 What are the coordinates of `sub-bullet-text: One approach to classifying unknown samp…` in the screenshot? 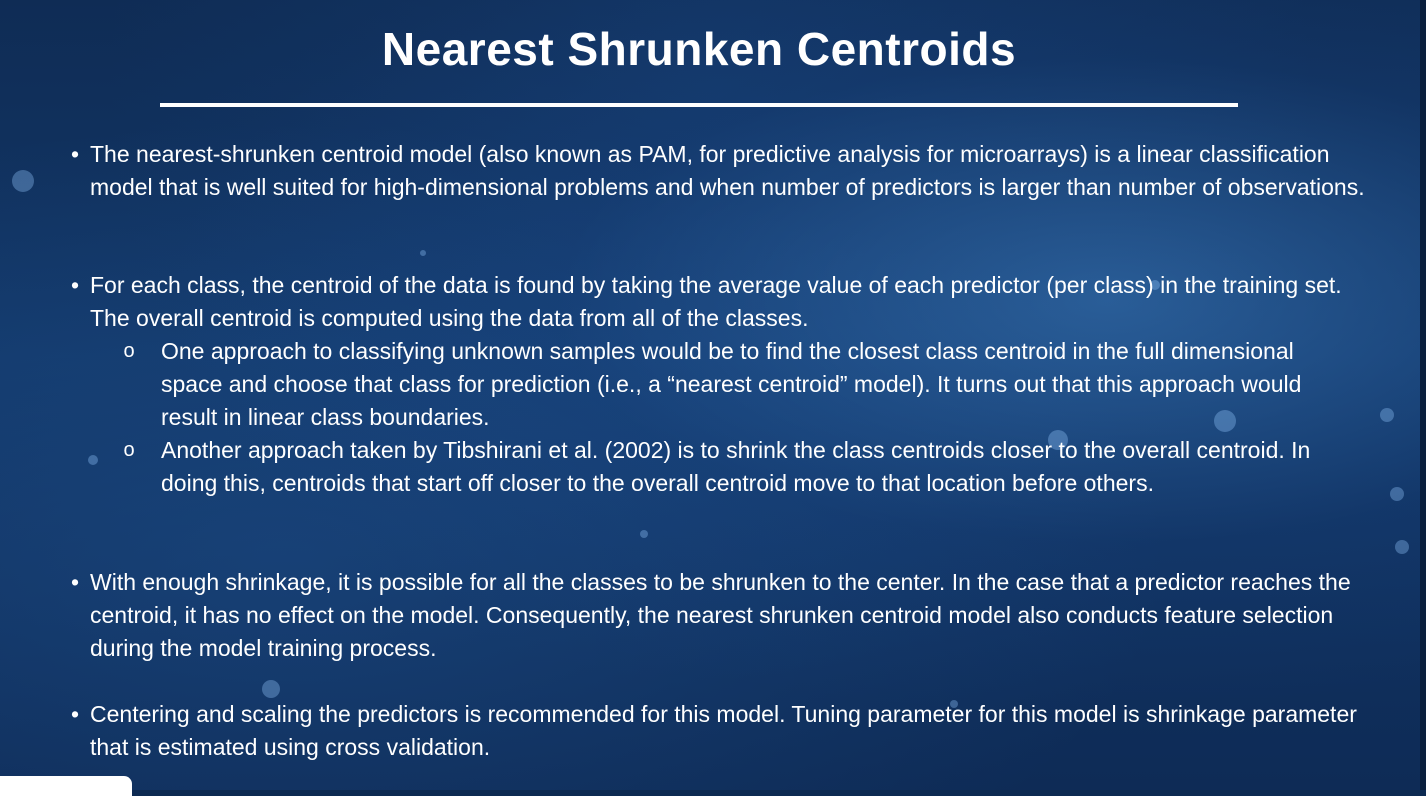 It's located at (731, 384).